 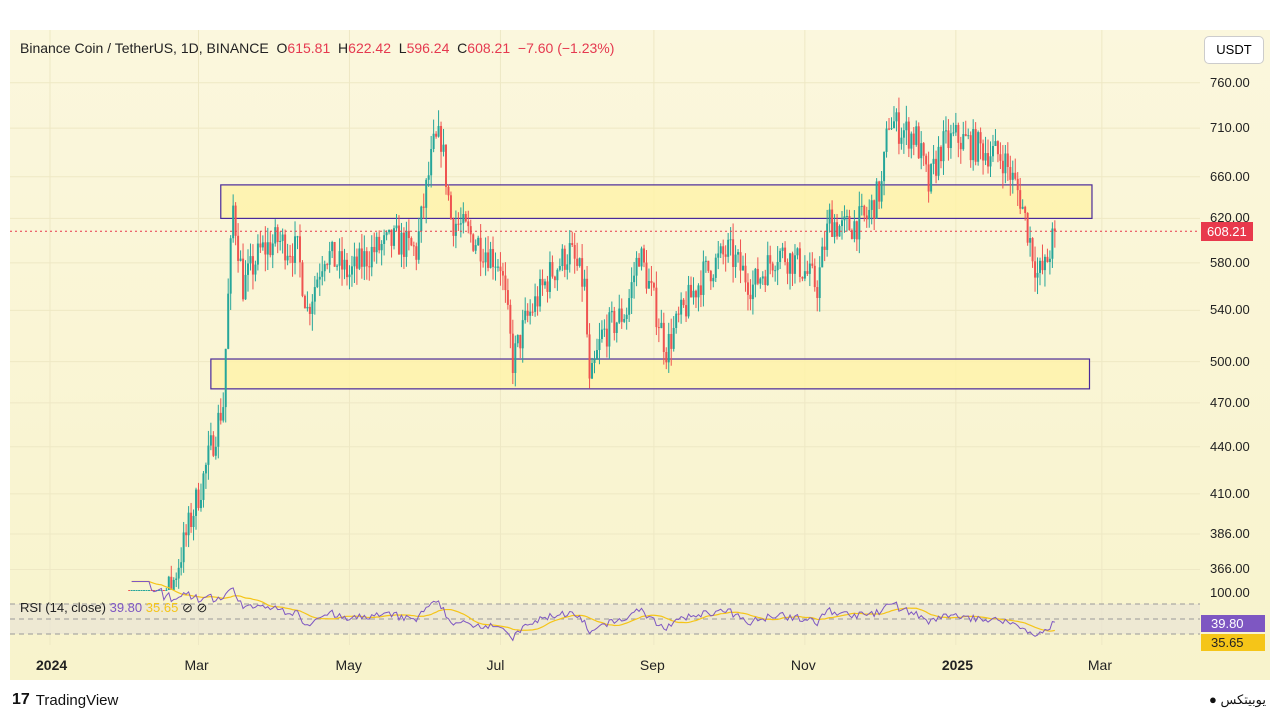 I want to click on hide-icon: ⊘, so click(x=187, y=607).